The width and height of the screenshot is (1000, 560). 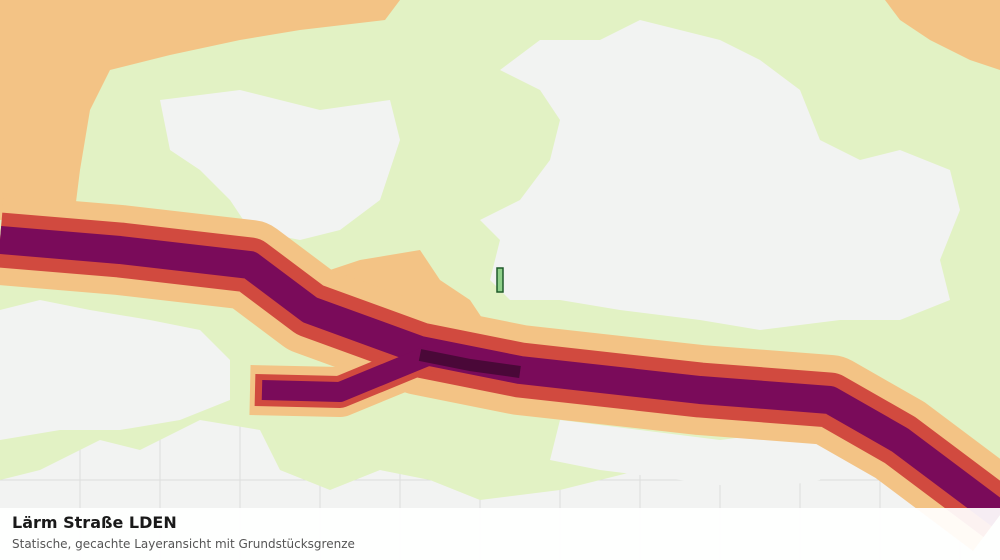 What do you see at coordinates (347, 373) in the screenshot?
I see `band-purple` at bounding box center [347, 373].